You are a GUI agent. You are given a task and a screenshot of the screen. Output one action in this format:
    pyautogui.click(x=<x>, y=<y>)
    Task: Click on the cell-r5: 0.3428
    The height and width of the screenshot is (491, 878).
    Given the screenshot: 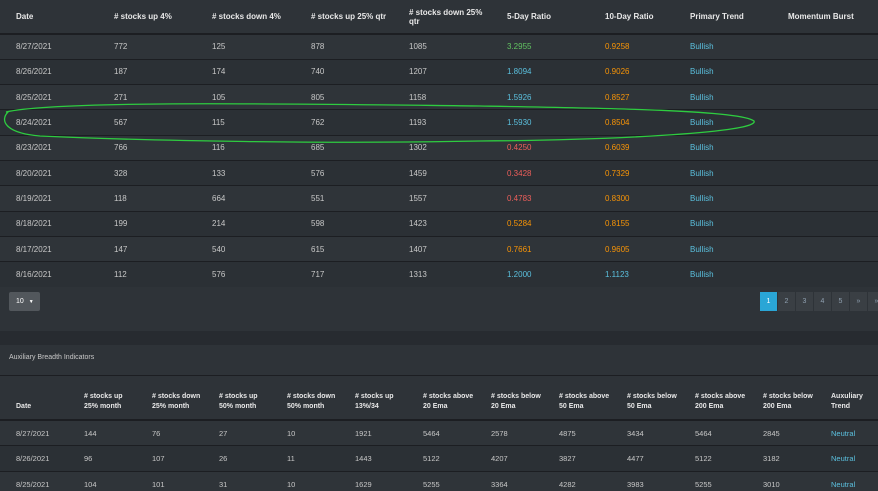 What is the action you would take?
    pyautogui.click(x=540, y=172)
    